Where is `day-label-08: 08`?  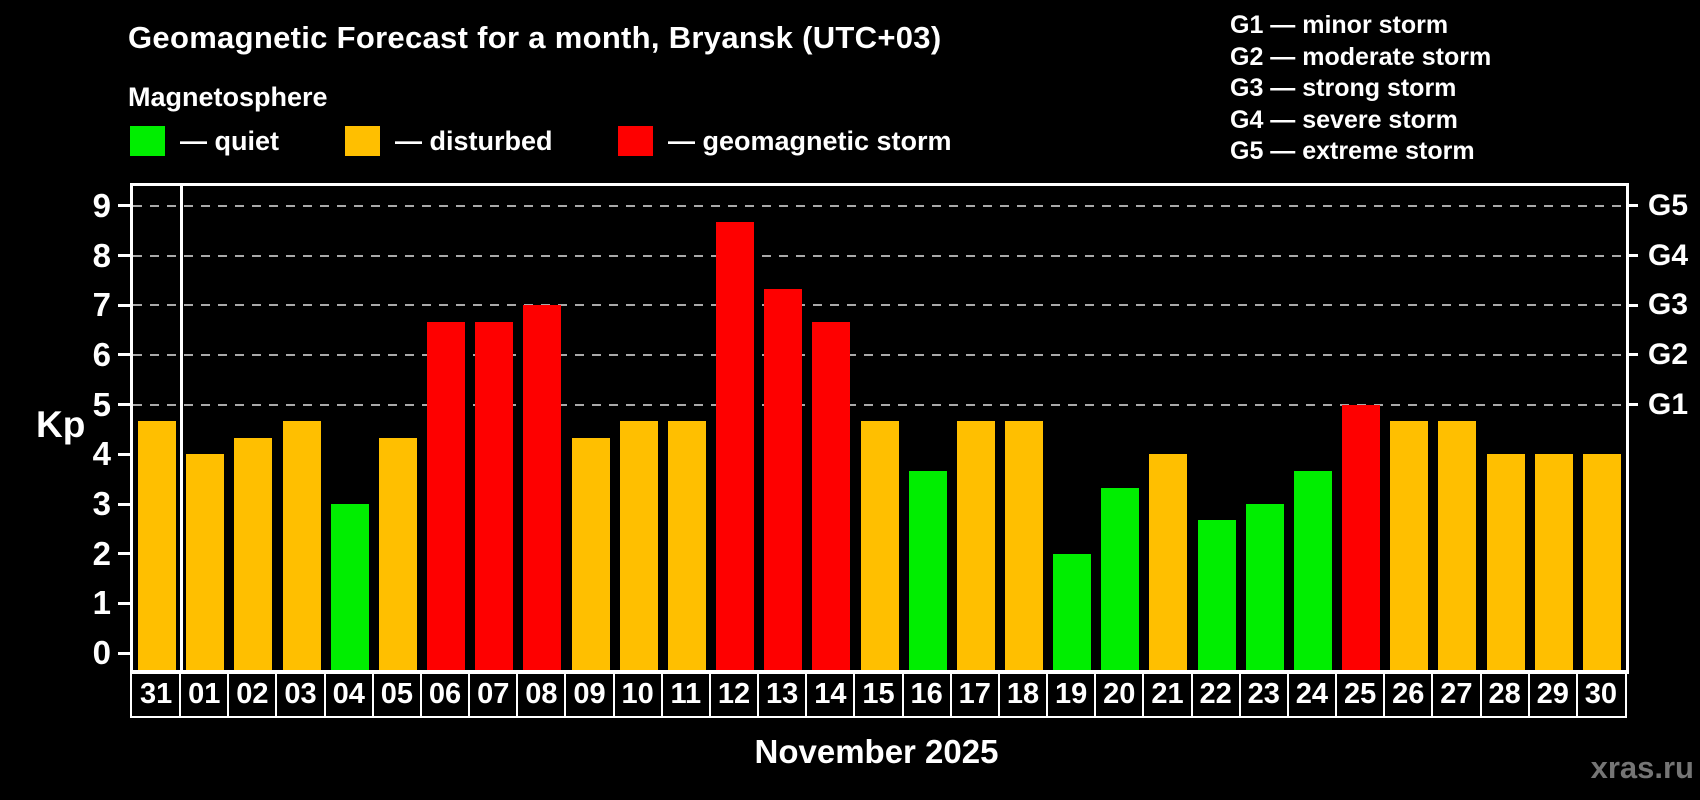 day-label-08: 08 is located at coordinates (541, 693).